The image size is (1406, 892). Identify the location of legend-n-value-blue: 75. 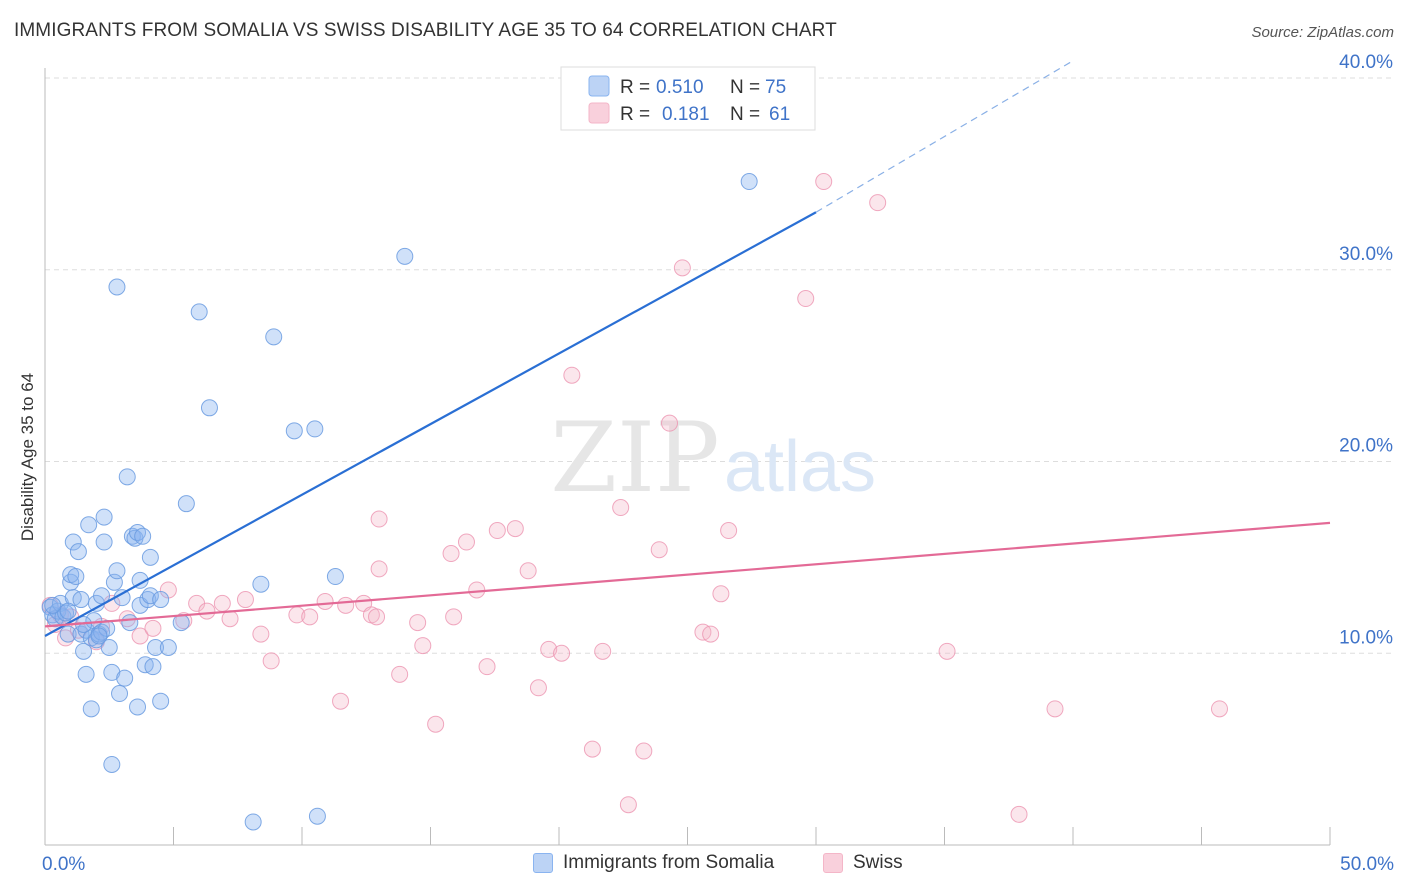
(775, 87).